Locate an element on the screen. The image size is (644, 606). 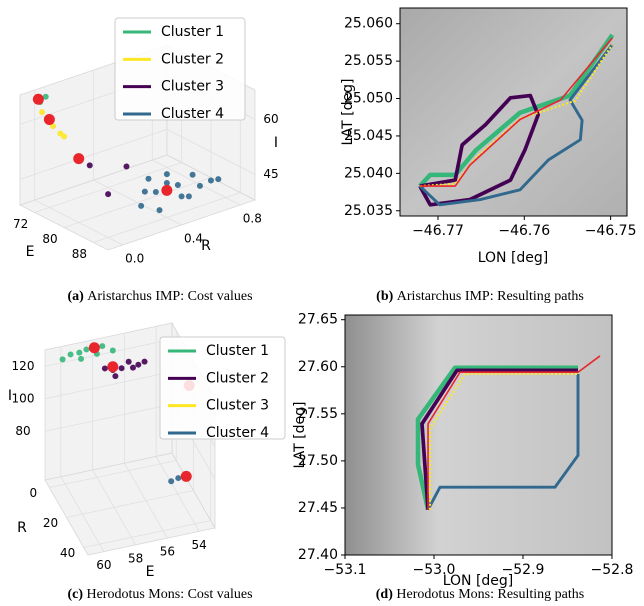
plot-frame is located at coordinates (513, 112).